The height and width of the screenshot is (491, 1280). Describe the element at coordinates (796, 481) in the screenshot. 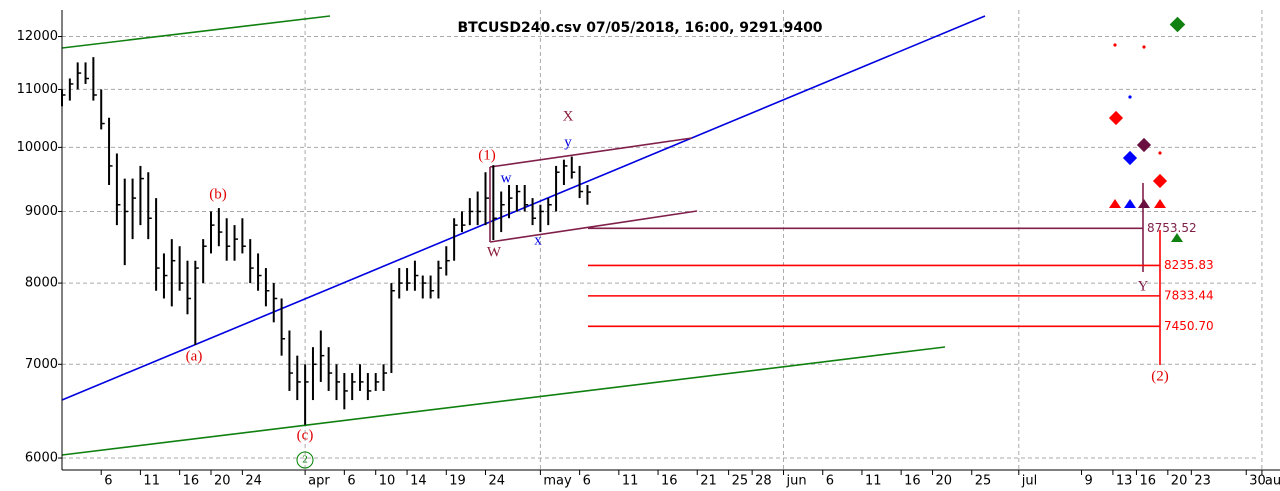

I see `x-tick-label: jun` at that location.